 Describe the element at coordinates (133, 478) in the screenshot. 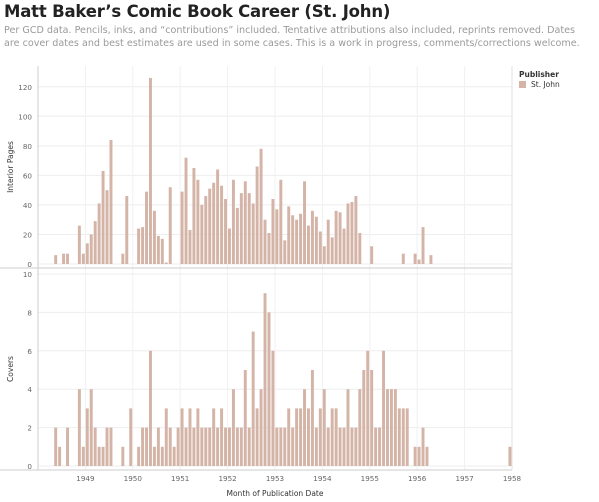

I see `x-tick-label: 1950` at that location.